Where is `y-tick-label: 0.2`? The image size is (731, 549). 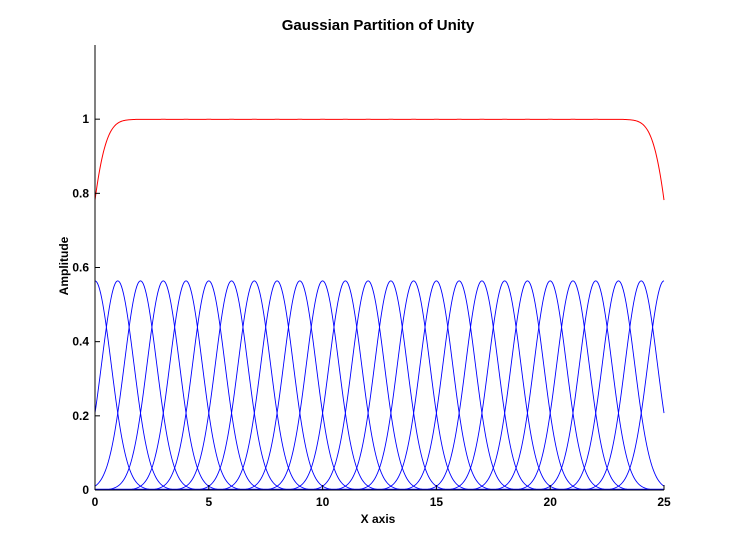 y-tick-label: 0.2 is located at coordinates (80, 416).